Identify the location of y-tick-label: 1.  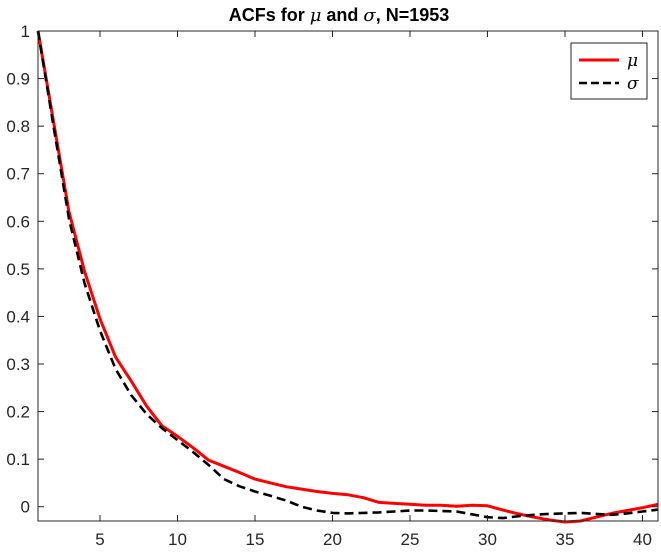
(25, 31).